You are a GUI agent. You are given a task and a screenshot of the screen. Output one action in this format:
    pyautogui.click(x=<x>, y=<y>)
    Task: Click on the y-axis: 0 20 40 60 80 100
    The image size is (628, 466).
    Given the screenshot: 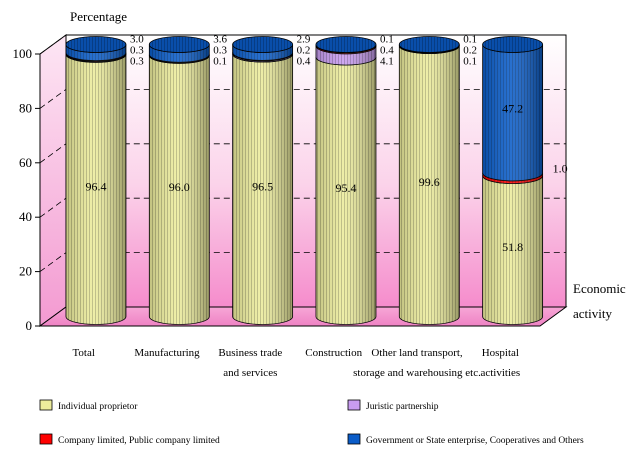 What is the action you would take?
    pyautogui.click(x=27, y=189)
    